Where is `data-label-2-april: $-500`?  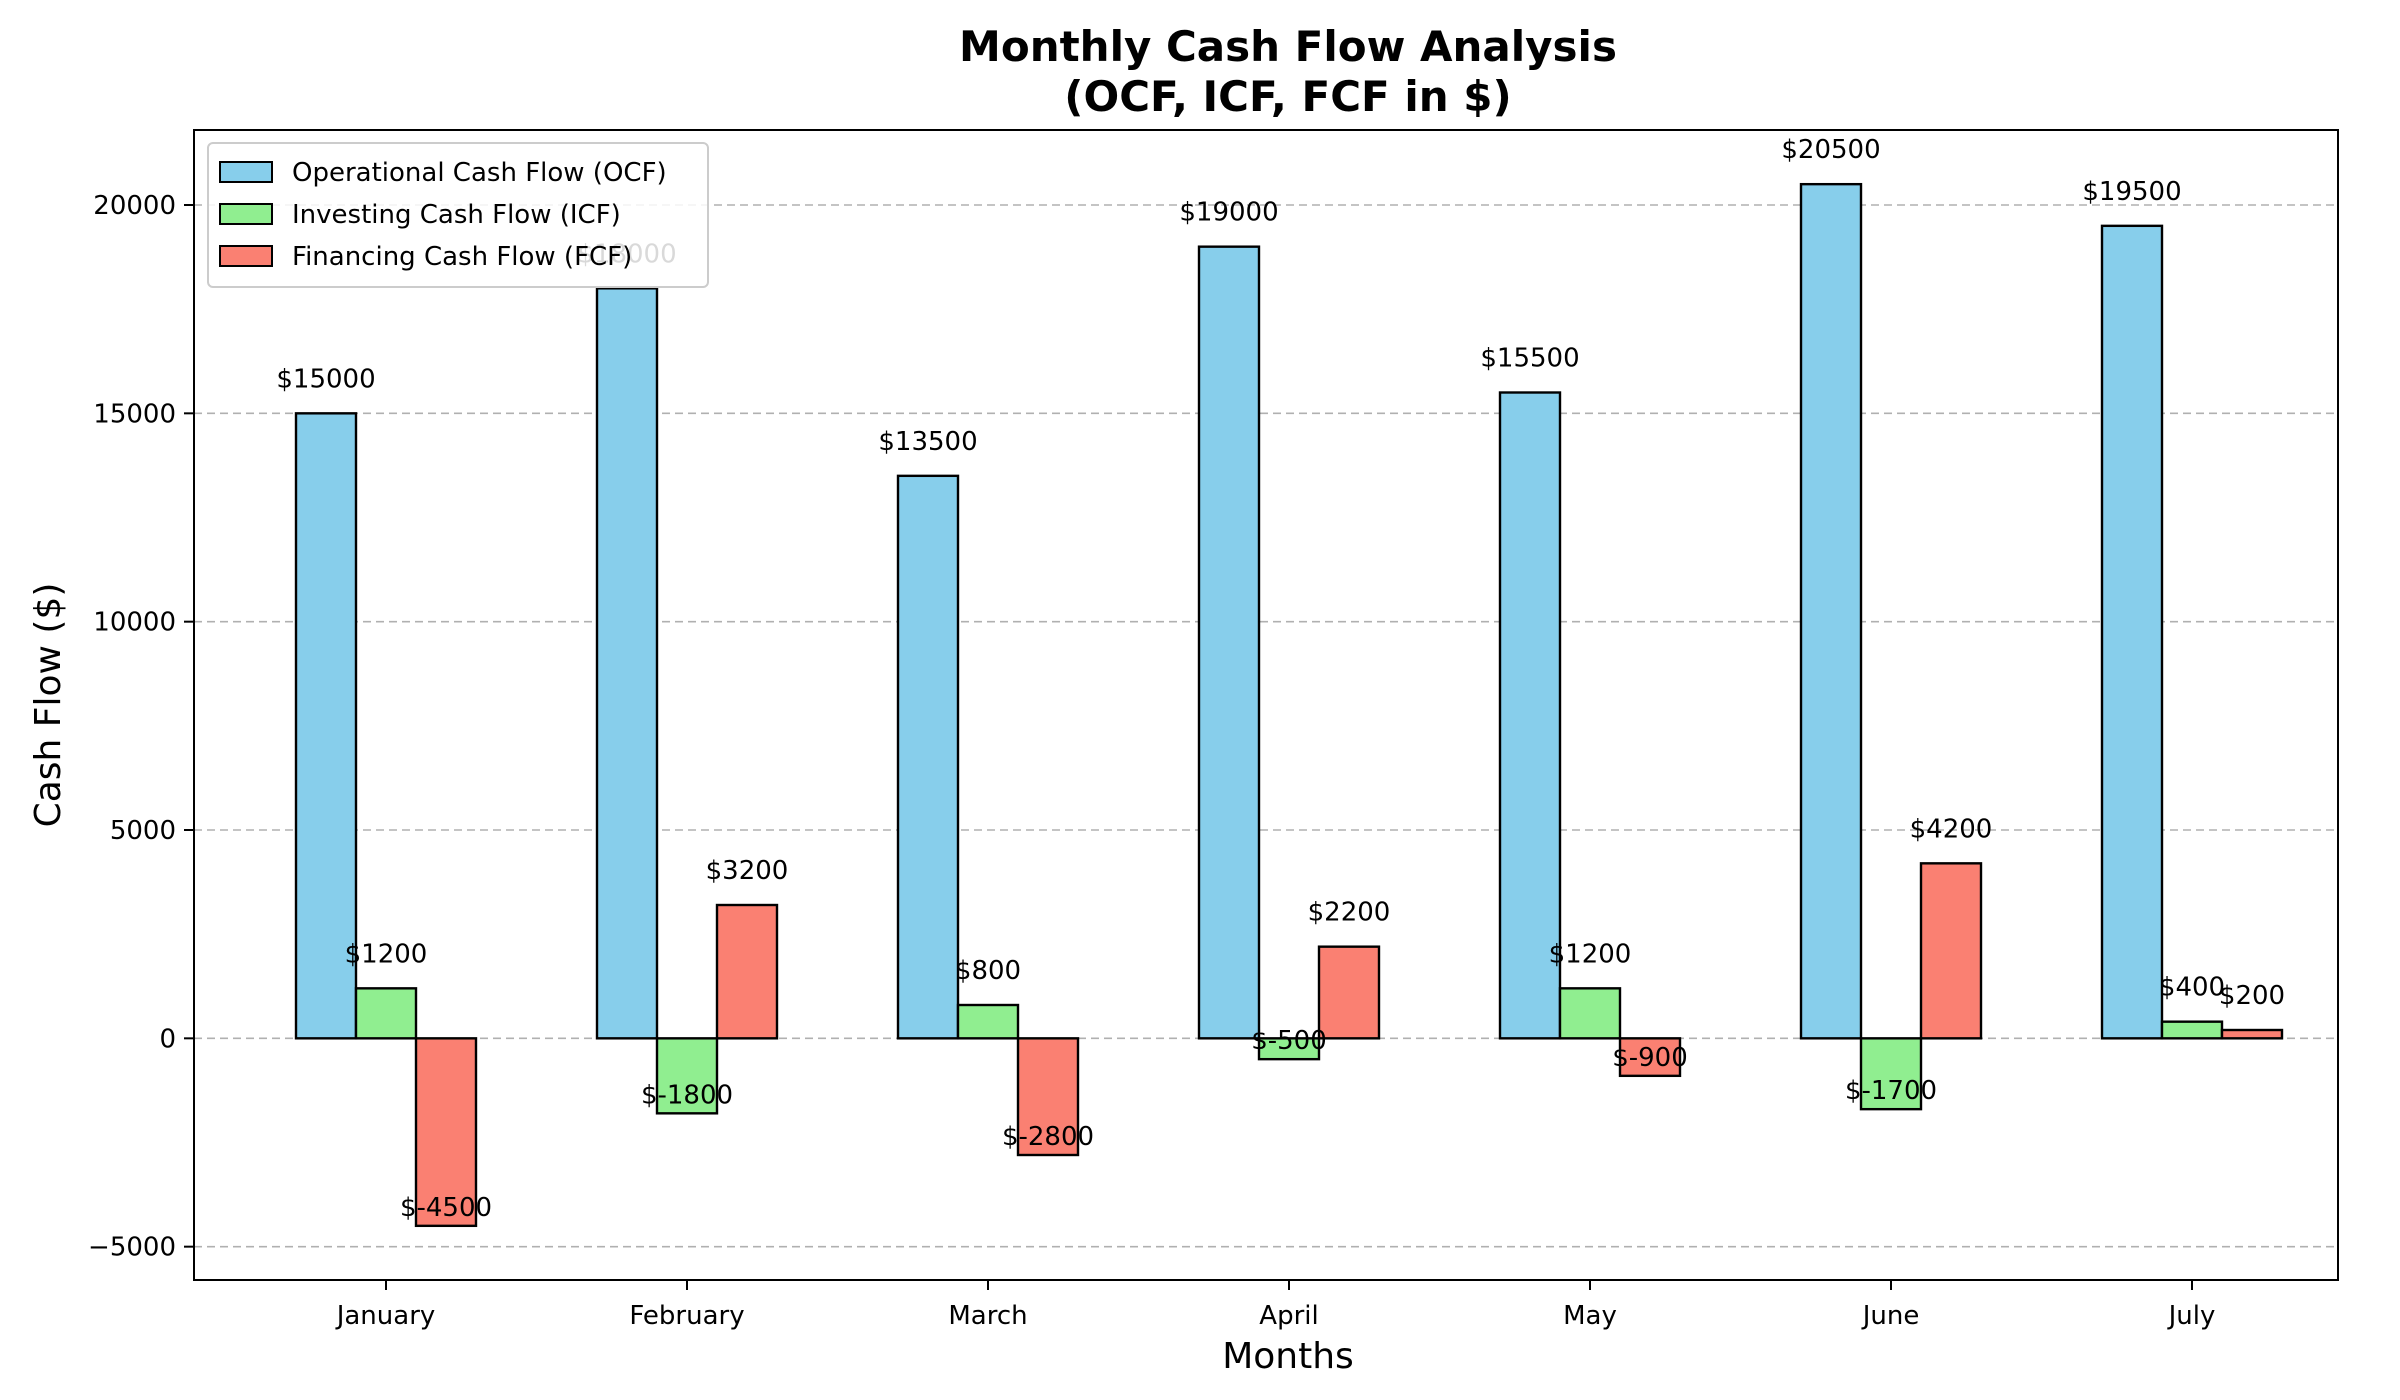 data-label-2-april: $-500 is located at coordinates (1289, 1041).